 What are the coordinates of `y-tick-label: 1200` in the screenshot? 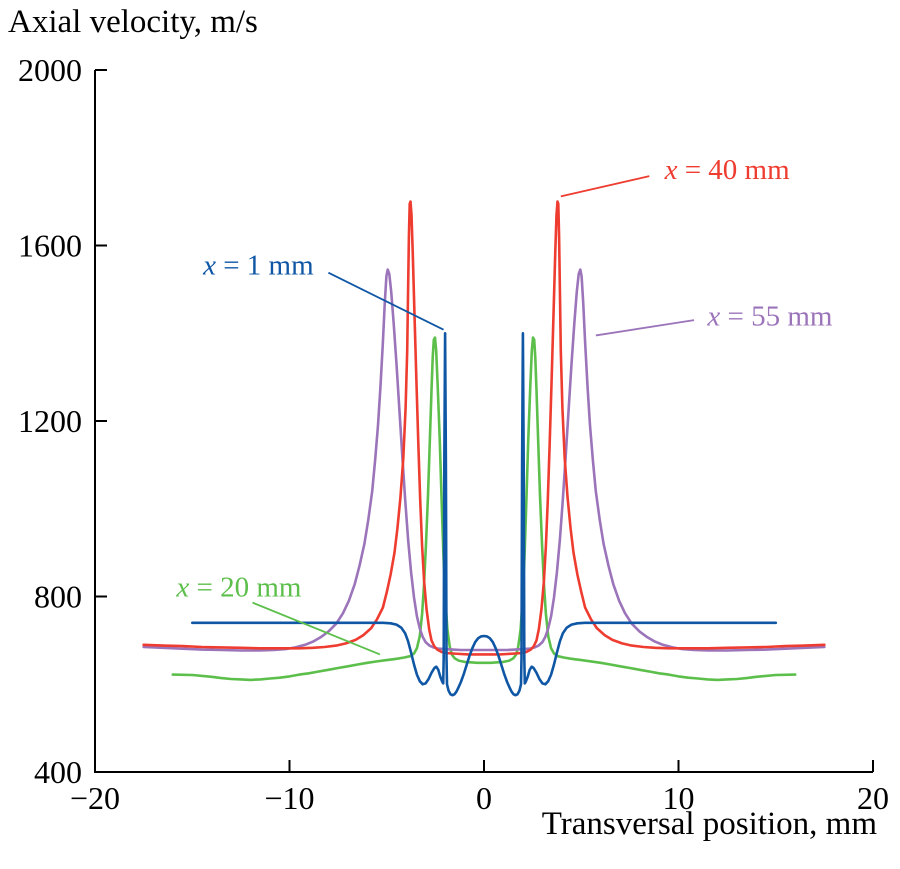 It's located at (50, 421).